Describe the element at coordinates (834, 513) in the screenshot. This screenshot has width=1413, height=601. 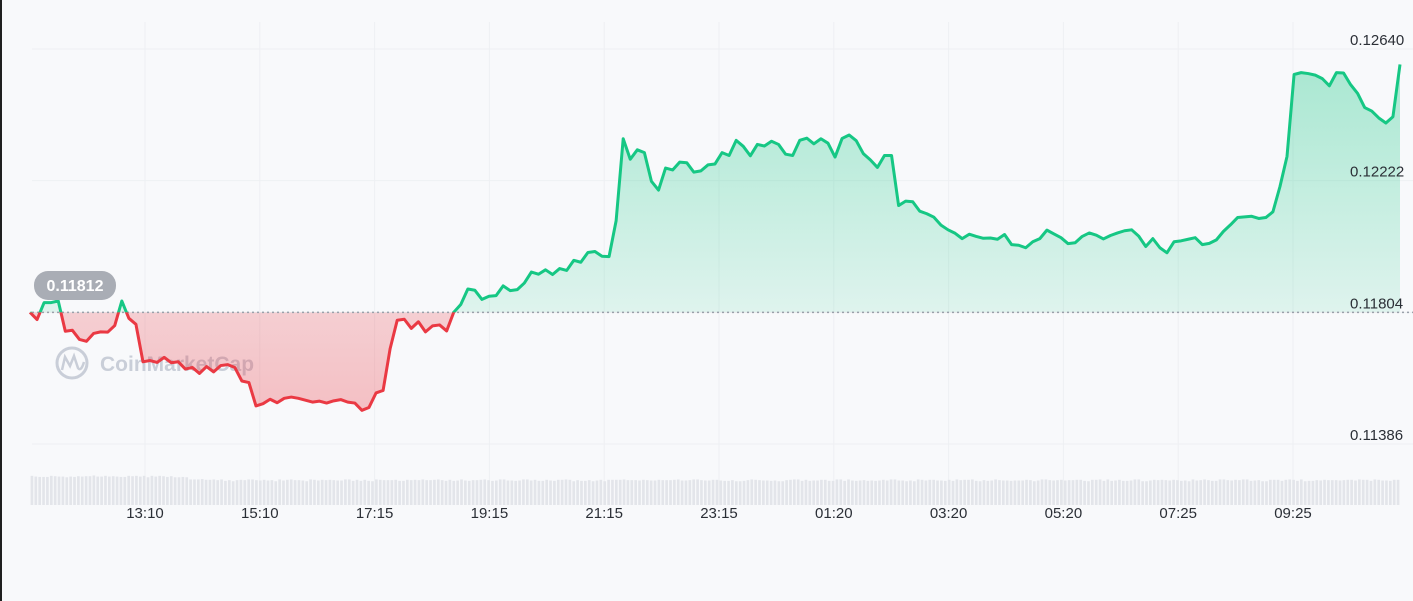
I see `x-tick-label: 01:20` at that location.